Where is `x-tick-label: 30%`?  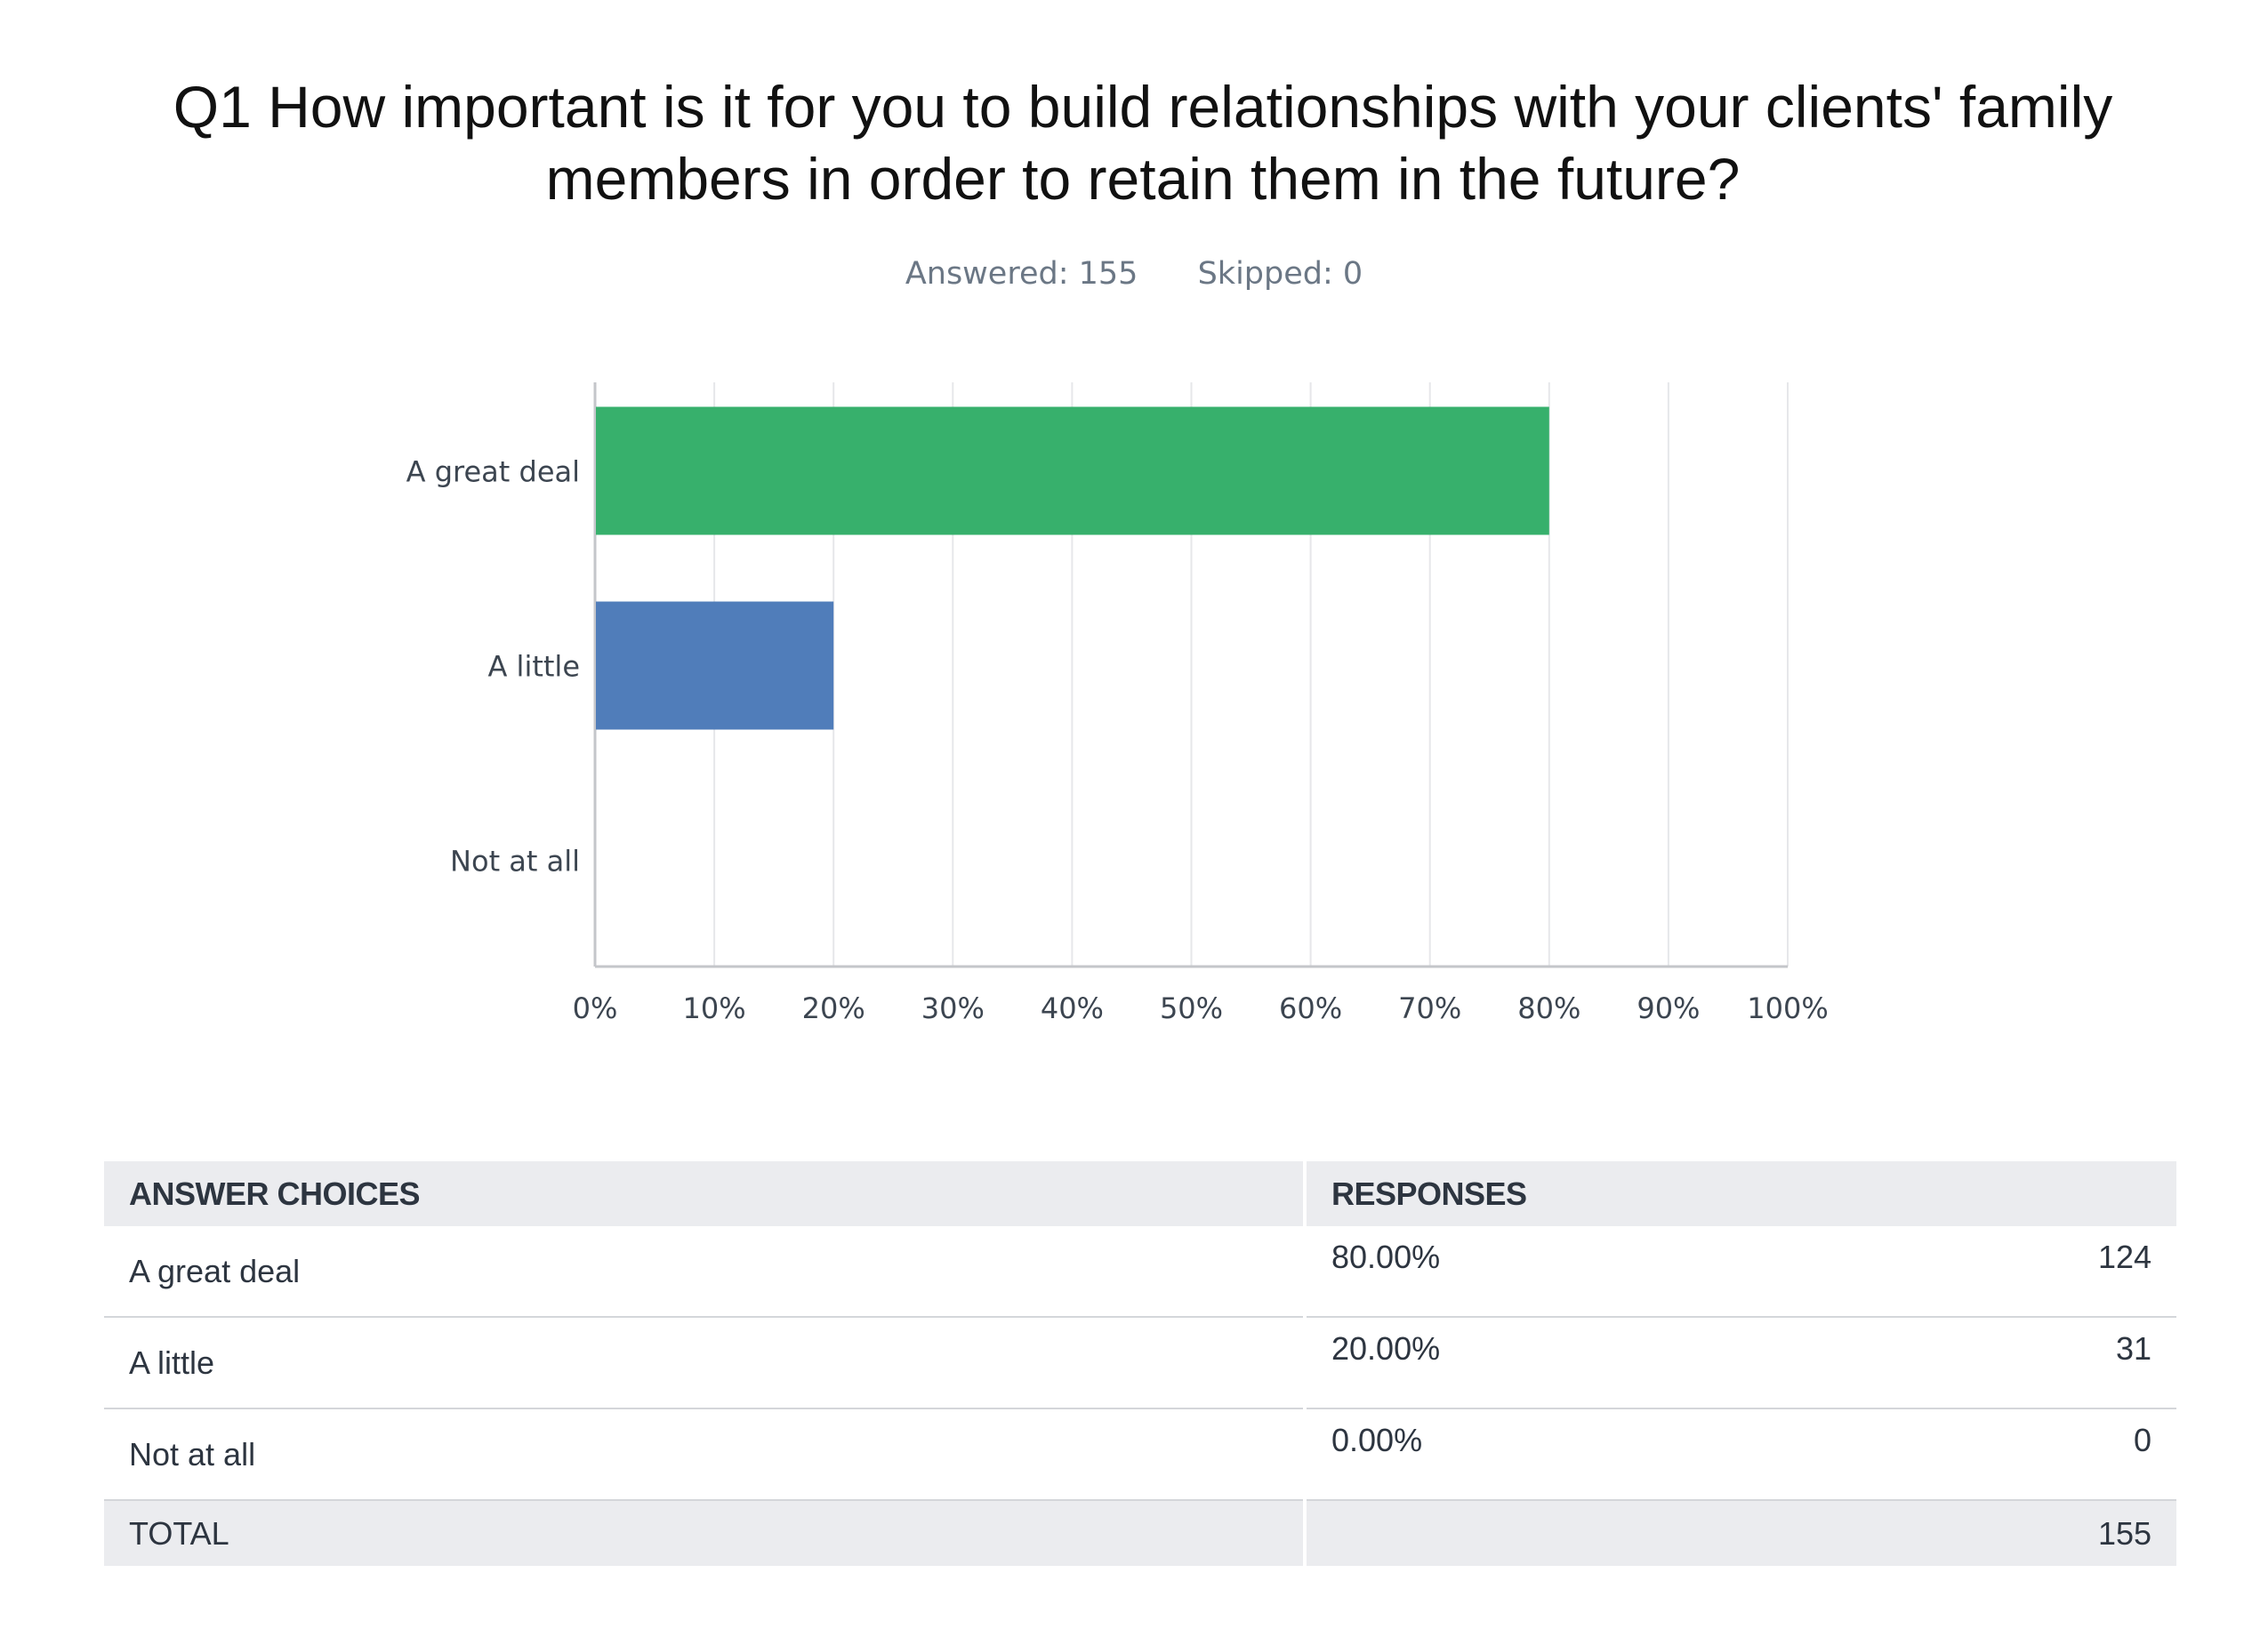 x-tick-label: 30% is located at coordinates (953, 1008).